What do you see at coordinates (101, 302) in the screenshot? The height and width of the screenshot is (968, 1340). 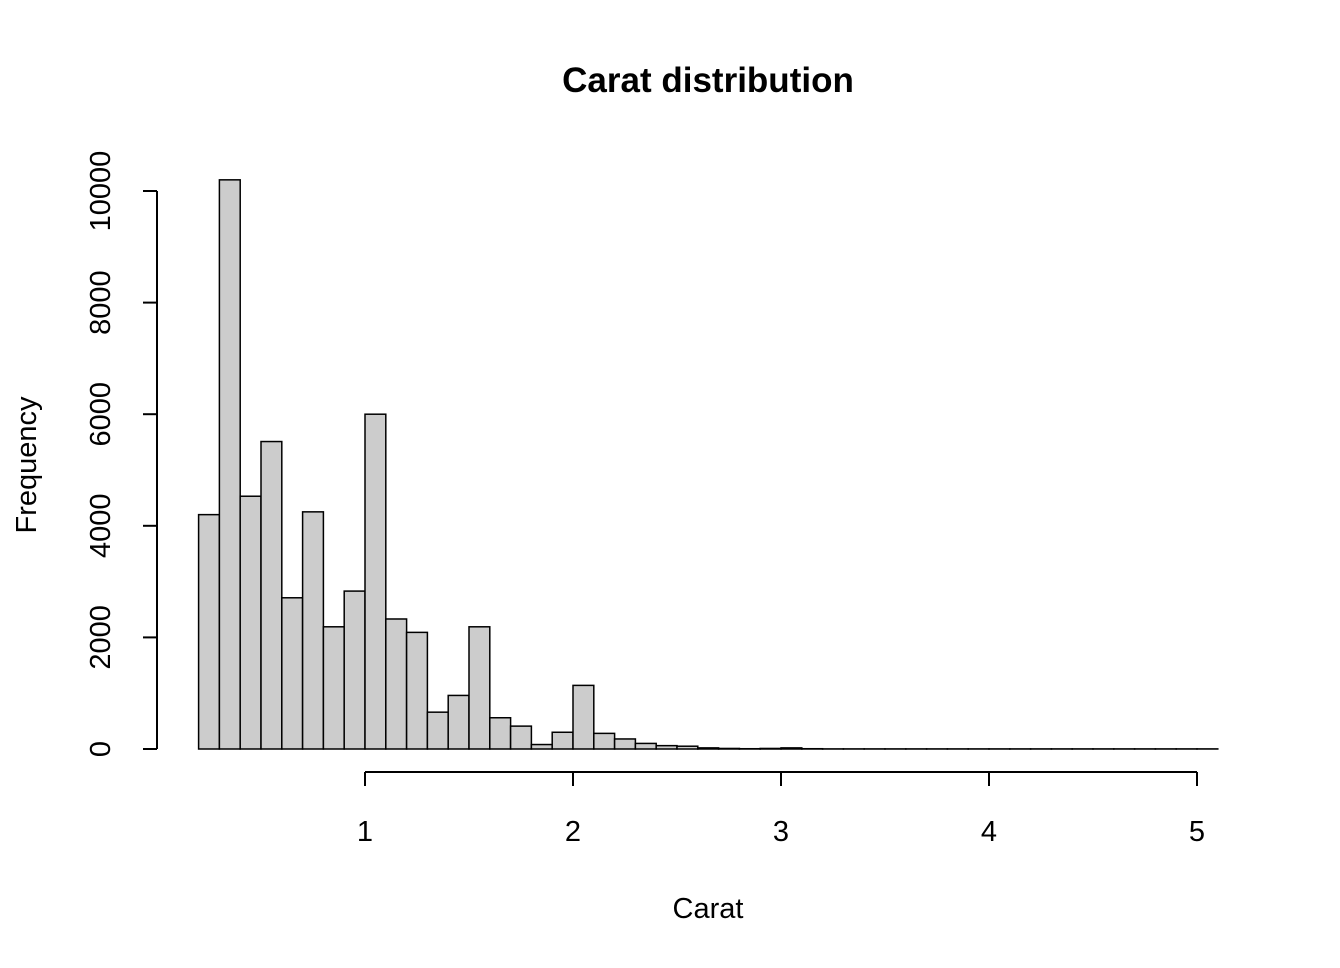 I see `y-tick-label: 8000` at bounding box center [101, 302].